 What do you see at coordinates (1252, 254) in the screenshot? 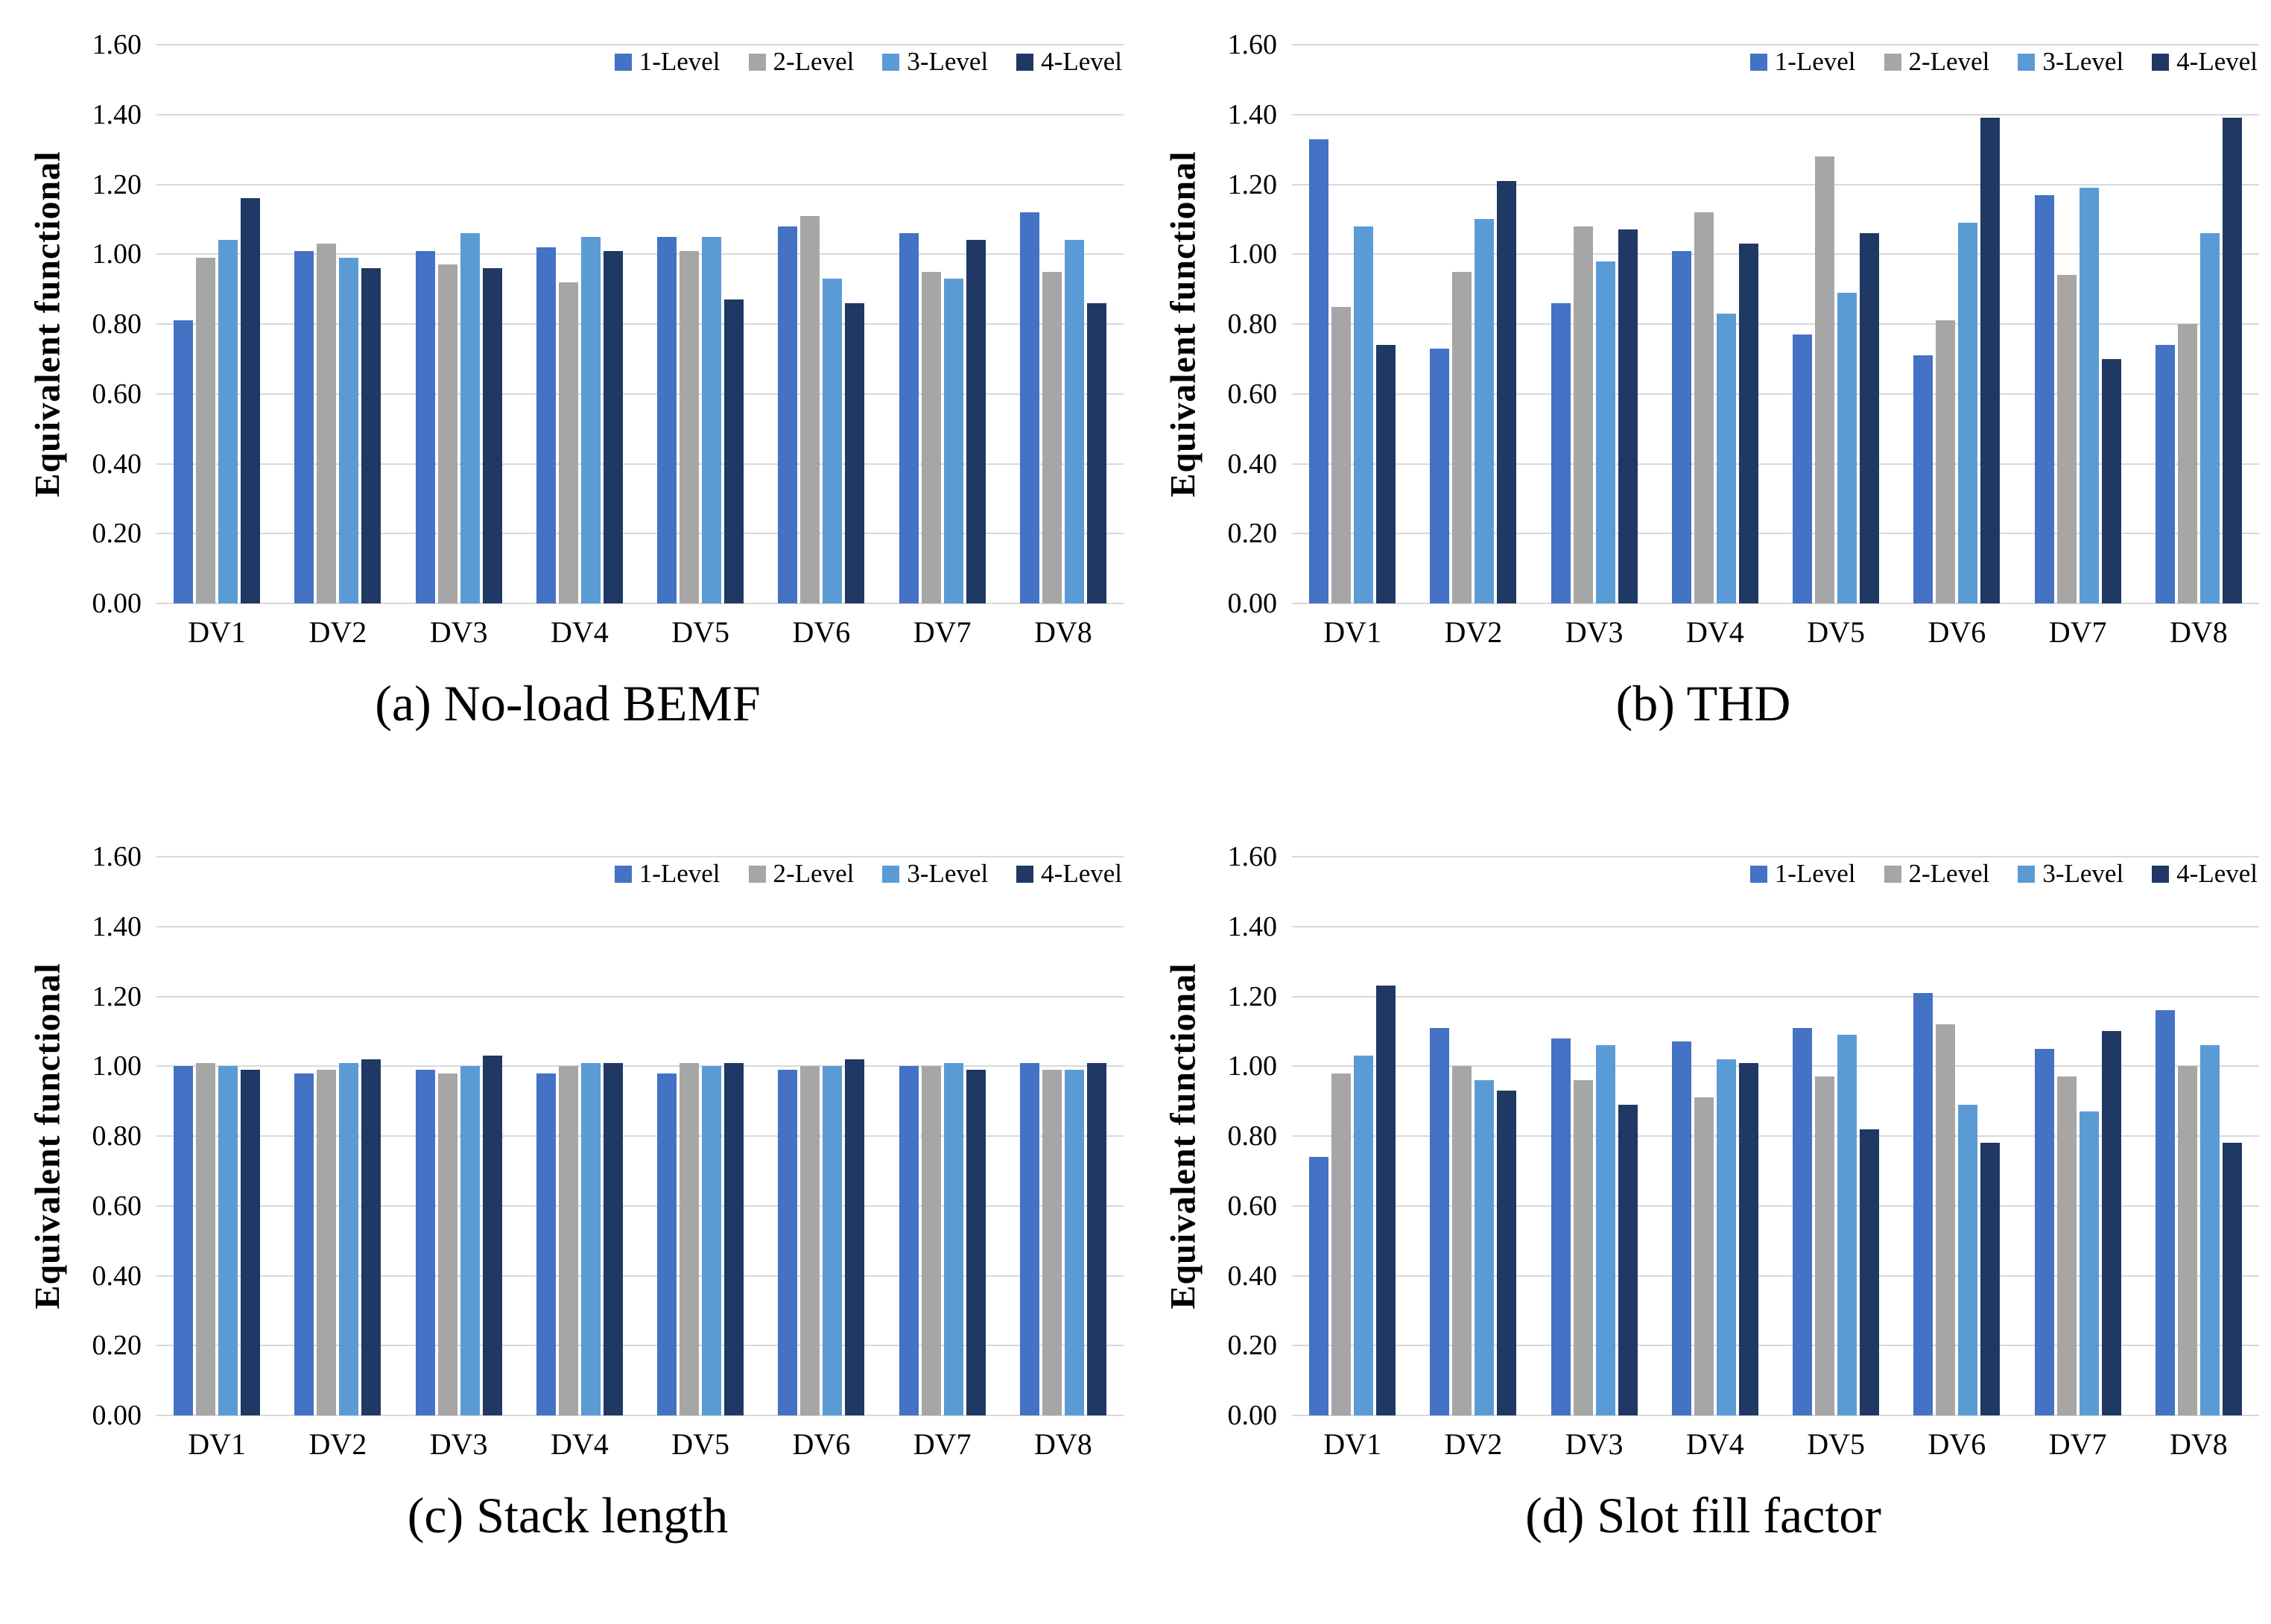
I see `y-tick-label: 1.00` at bounding box center [1252, 254].